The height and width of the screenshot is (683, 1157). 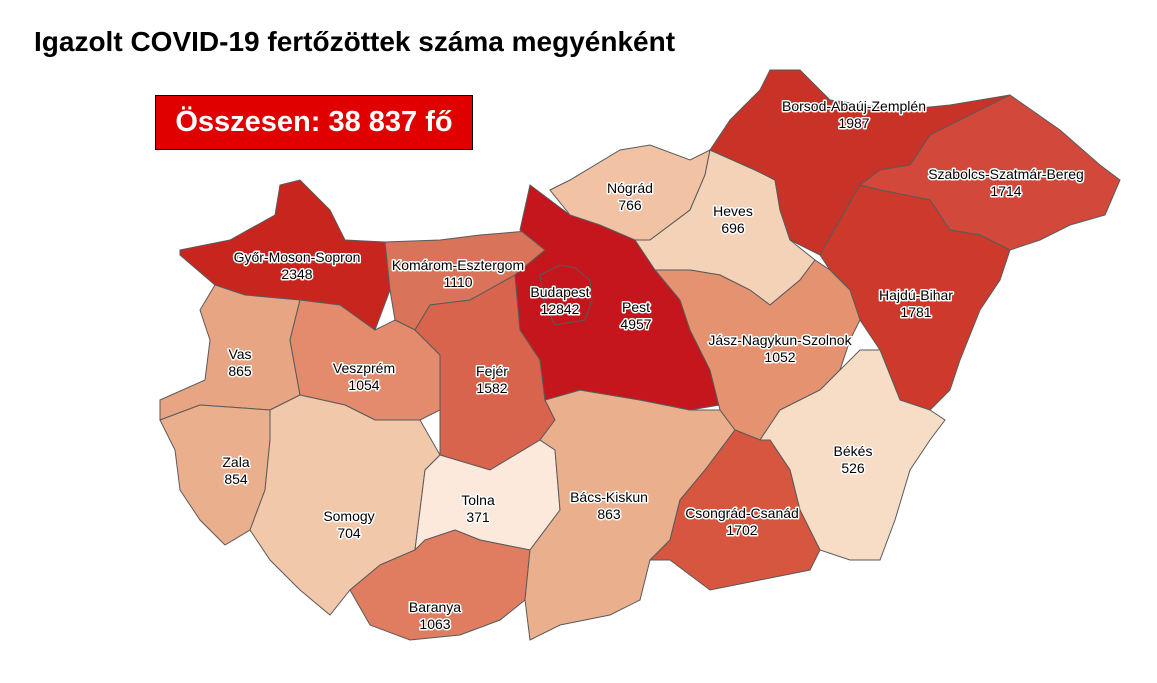 What do you see at coordinates (235, 462) in the screenshot?
I see `county-name: Zala` at bounding box center [235, 462].